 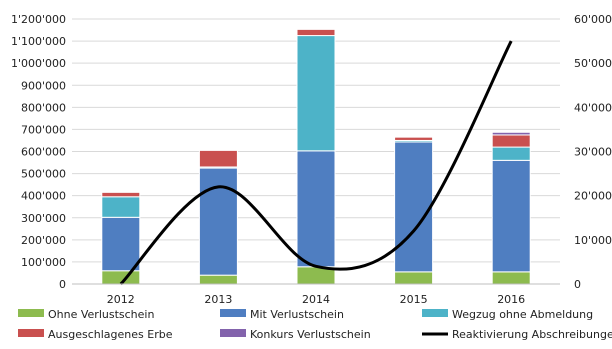 What do you see at coordinates (43, 174) in the screenshot?
I see `left-tick-label: 500'000` at bounding box center [43, 174].